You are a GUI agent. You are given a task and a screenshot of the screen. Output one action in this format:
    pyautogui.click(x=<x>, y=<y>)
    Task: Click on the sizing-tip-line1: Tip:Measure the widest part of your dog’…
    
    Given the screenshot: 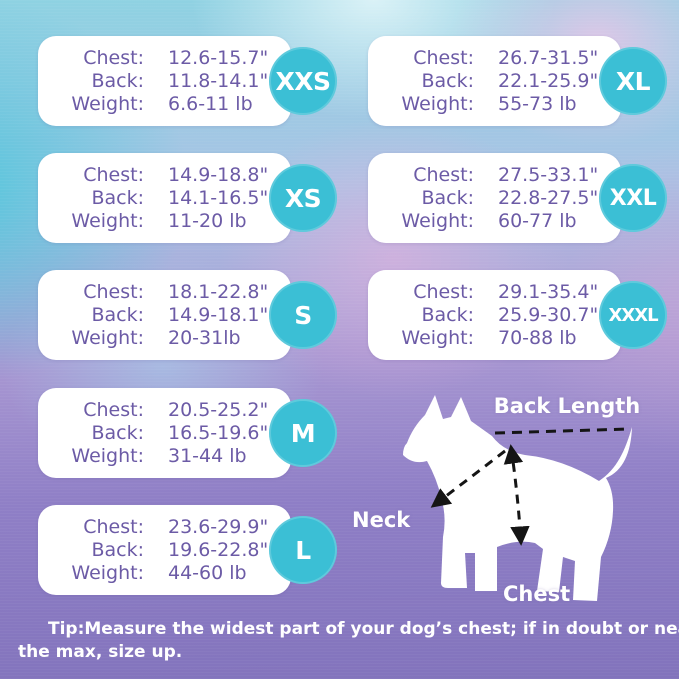 What is the action you would take?
    pyautogui.click(x=363, y=629)
    